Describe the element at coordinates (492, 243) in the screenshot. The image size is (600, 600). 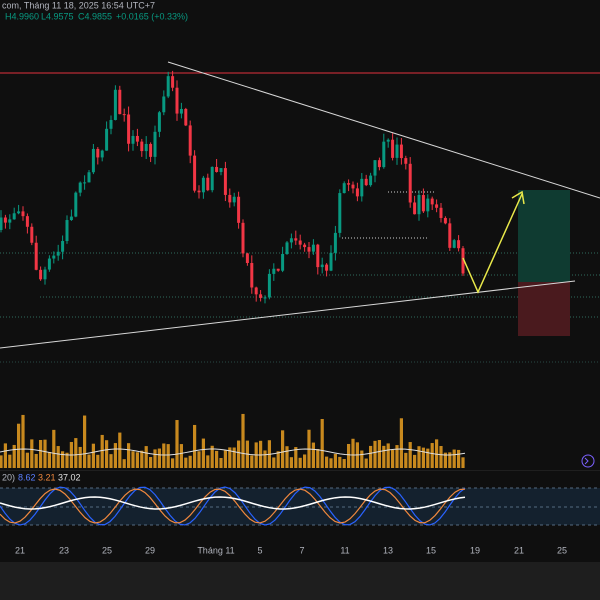
I see `forecast-arrow` at that location.